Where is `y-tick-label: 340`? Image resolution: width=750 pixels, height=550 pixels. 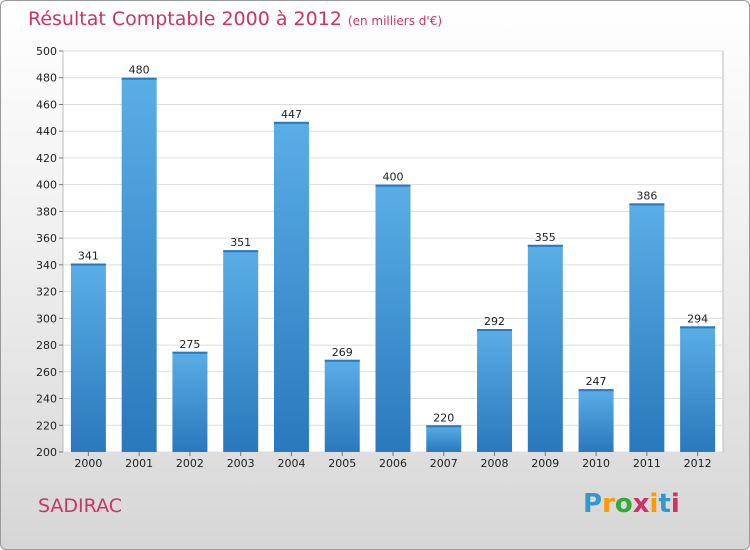 y-tick-label: 340 is located at coordinates (46, 265).